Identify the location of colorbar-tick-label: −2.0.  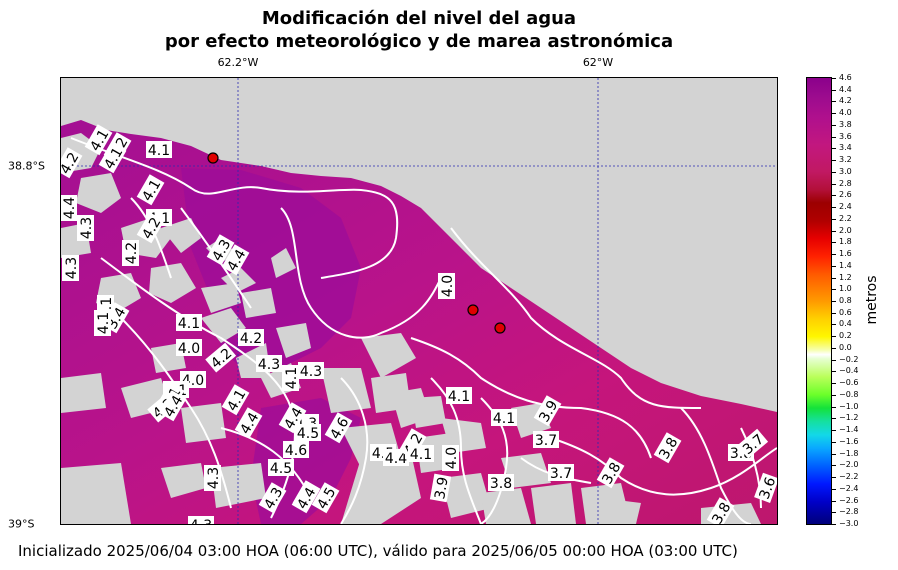
(849, 465).